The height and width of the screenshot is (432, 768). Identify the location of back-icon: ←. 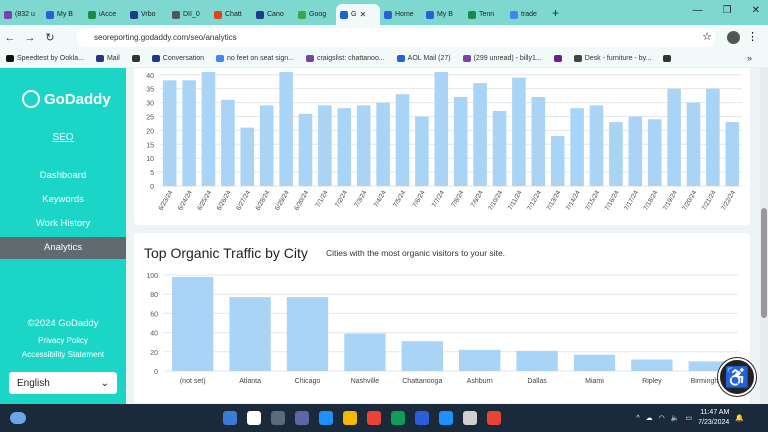
(10, 37).